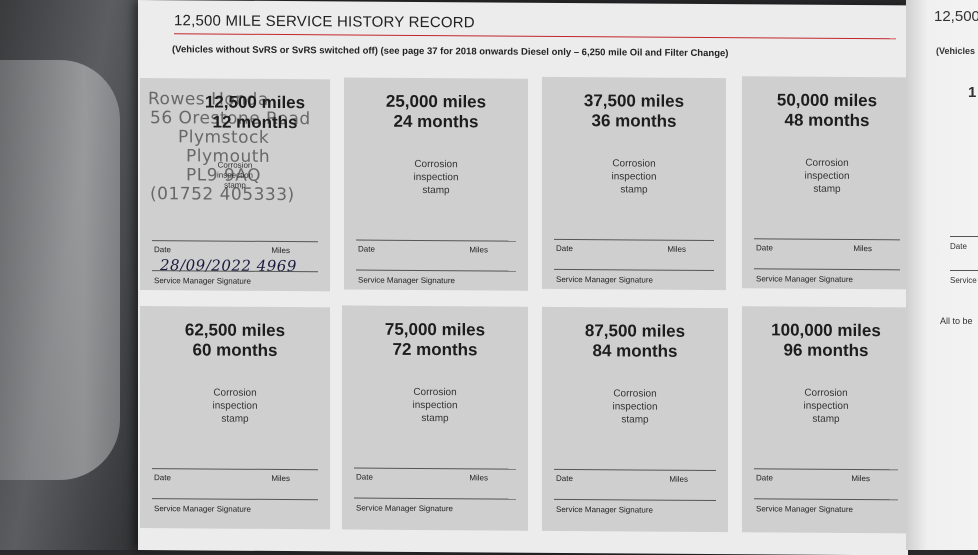 This screenshot has height=555, width=978. Describe the element at coordinates (235, 330) in the screenshot. I see `card-miles: 62,500 miles` at that location.